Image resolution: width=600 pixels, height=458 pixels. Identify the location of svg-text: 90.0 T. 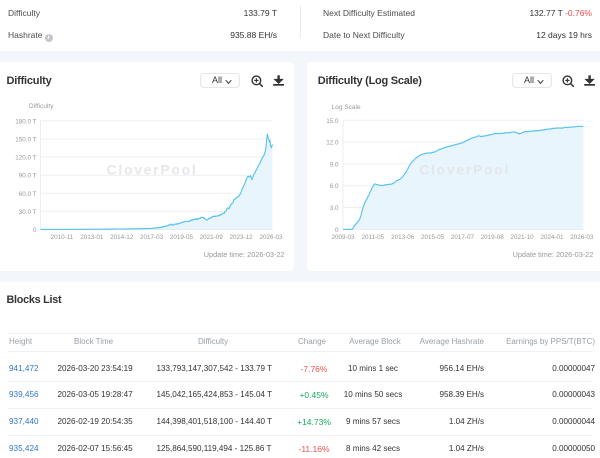
(28, 176).